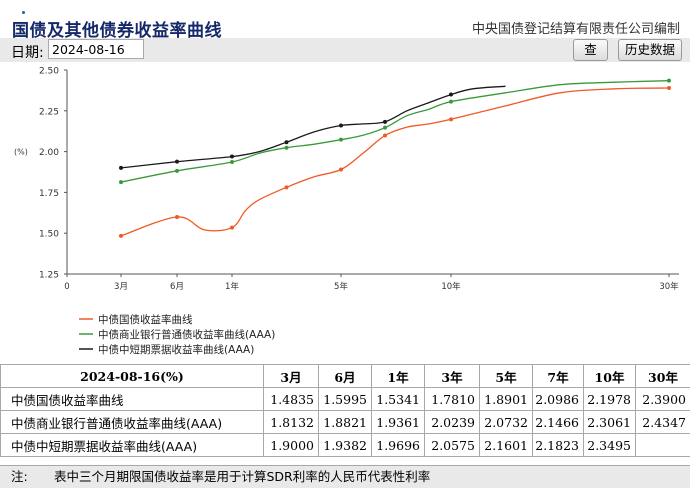 The image size is (690, 488). What do you see at coordinates (49, 276) in the screenshot?
I see `y-tick-label: 1.25` at bounding box center [49, 276].